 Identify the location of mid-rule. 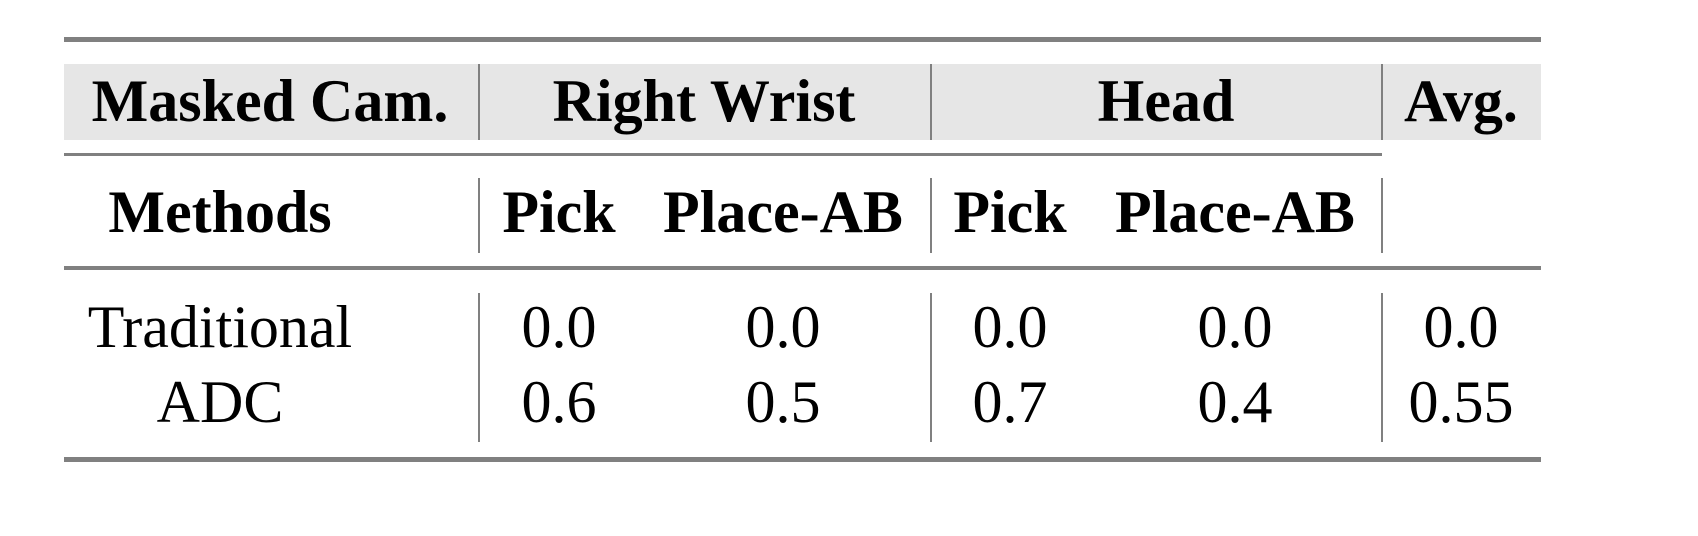
(802, 268).